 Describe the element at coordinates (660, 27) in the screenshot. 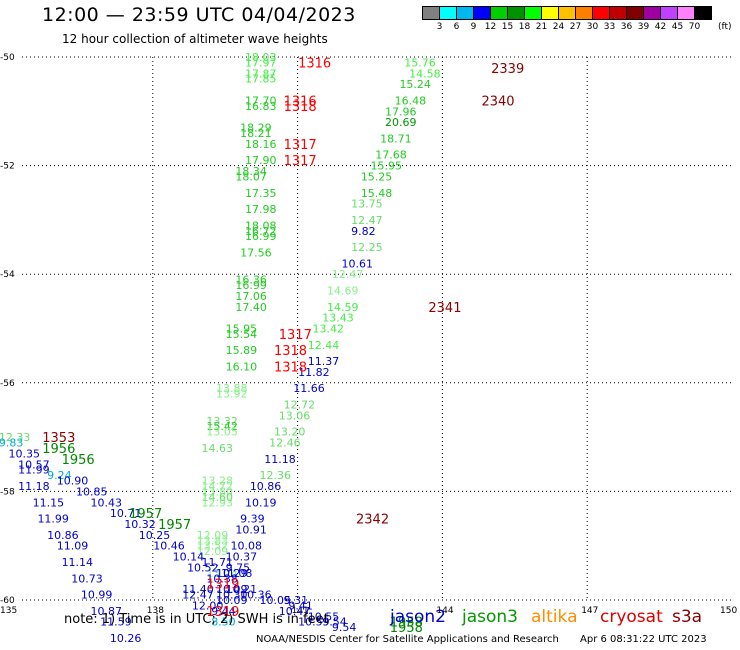

I see `legend-label: 42` at that location.